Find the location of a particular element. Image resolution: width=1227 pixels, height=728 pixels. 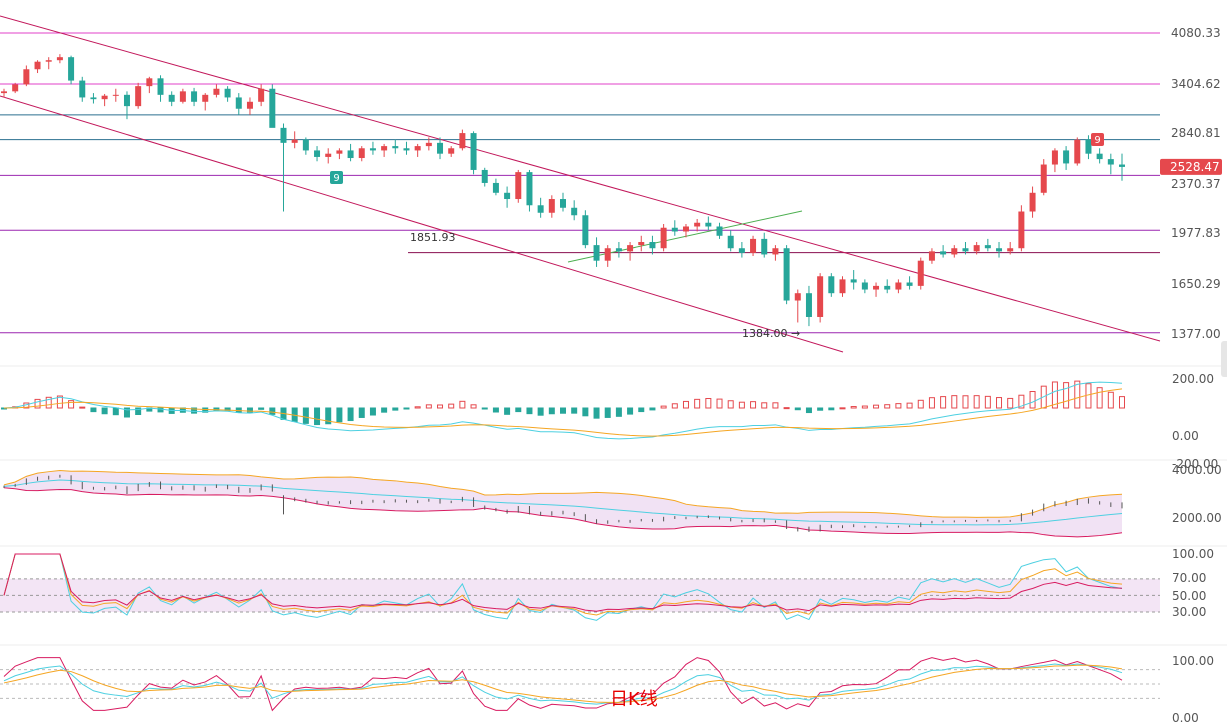

kdj-k-line is located at coordinates (563, 684).